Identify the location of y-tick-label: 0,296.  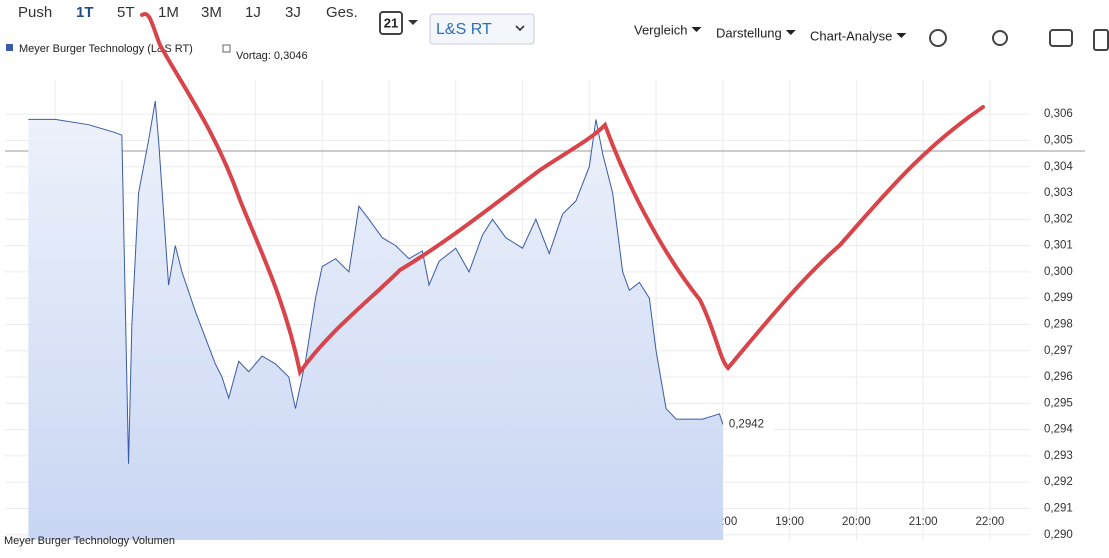
(1058, 377).